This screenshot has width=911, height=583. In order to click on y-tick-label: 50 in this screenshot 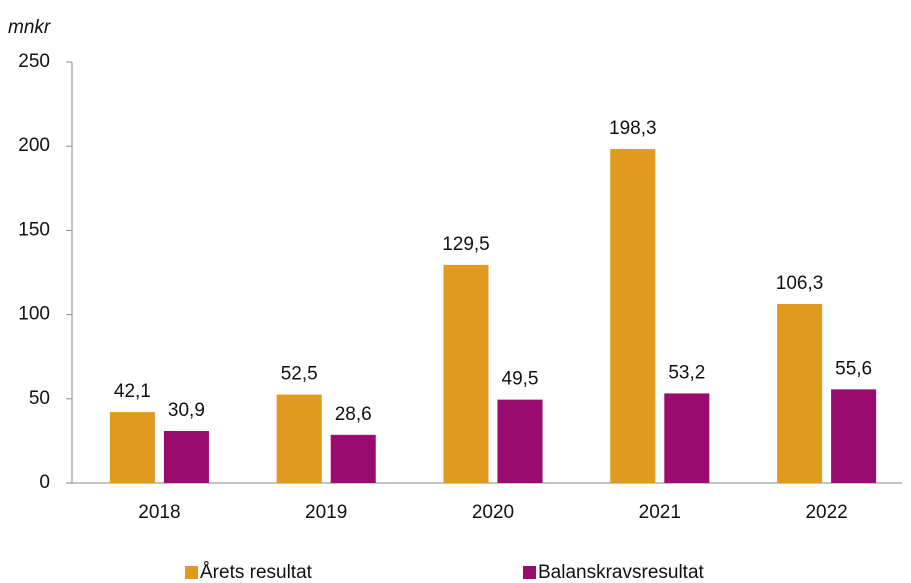, I will do `click(39, 398)`.